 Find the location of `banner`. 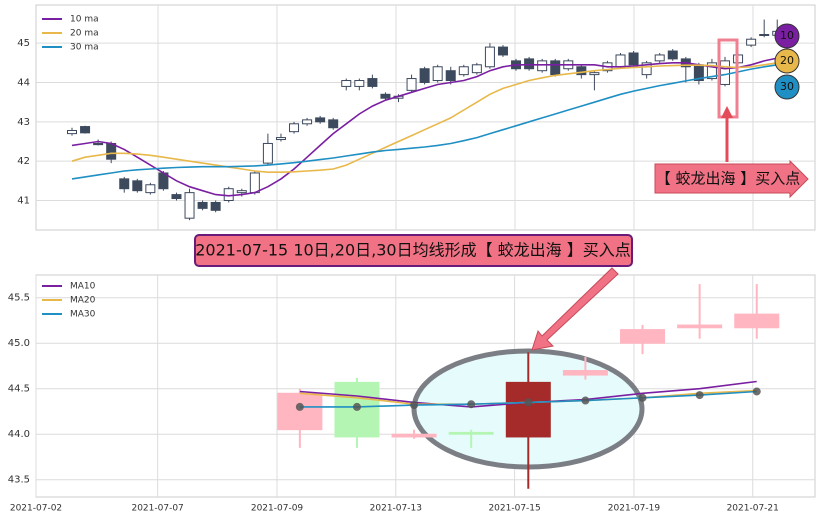

banner is located at coordinates (413, 250).